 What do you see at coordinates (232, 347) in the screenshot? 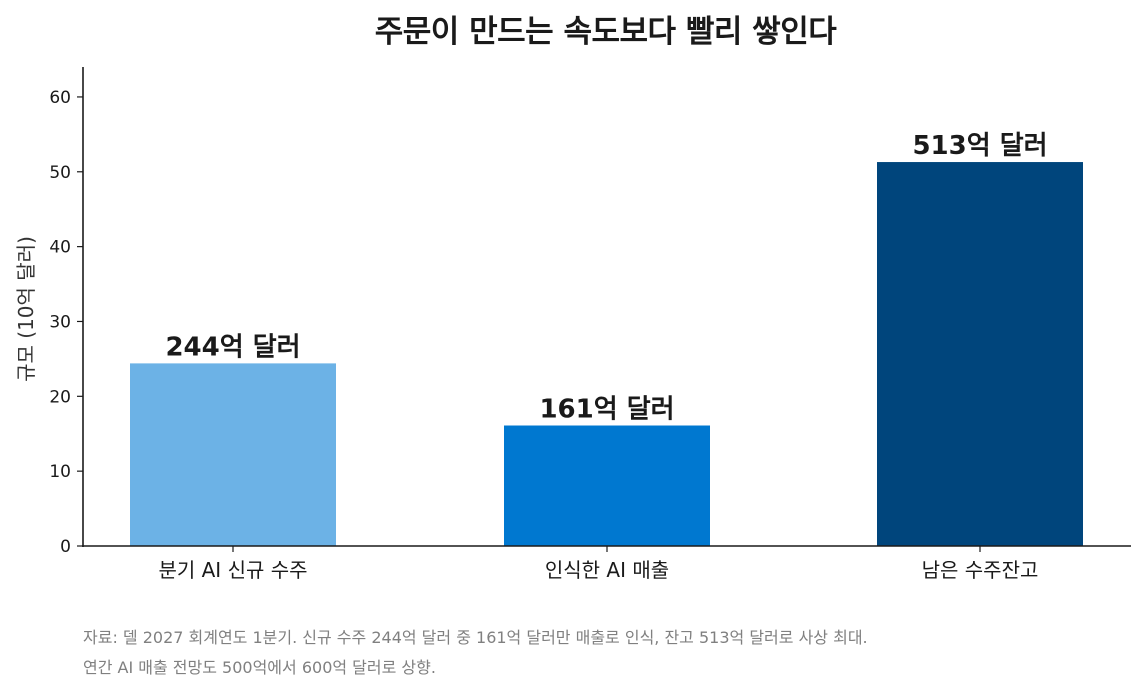
I see `bar-value-label: 244억 달러` at bounding box center [232, 347].